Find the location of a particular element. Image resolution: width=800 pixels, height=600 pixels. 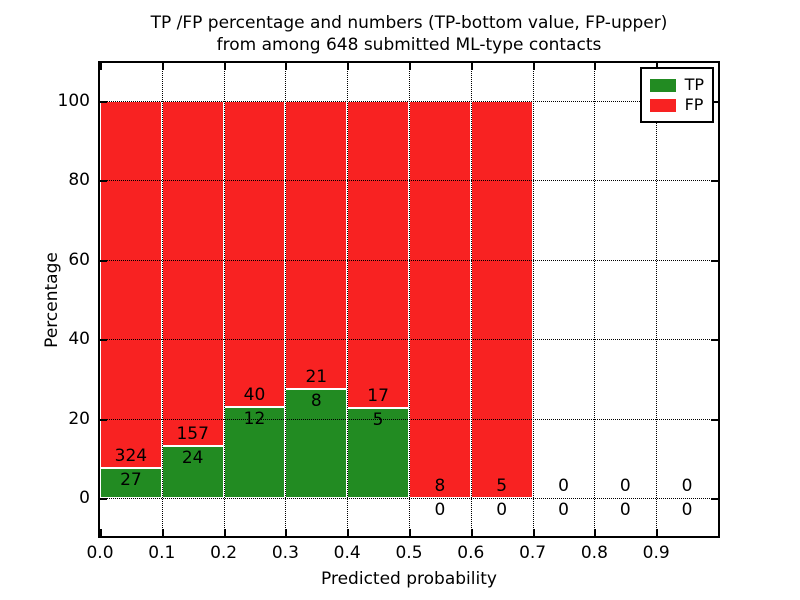

y-tick-label: 100 is located at coordinates (73, 100).